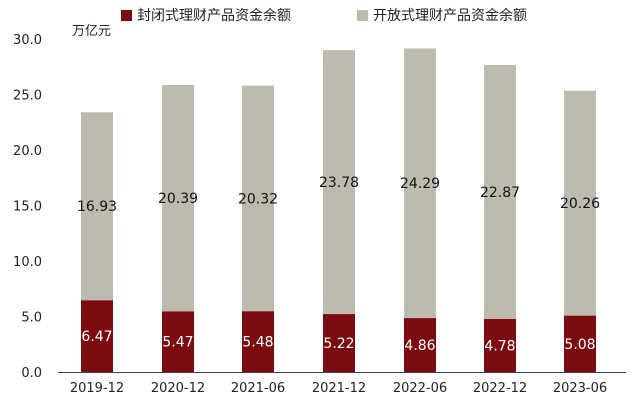  I want to click on y-tick-label: 0.0, so click(31, 373).